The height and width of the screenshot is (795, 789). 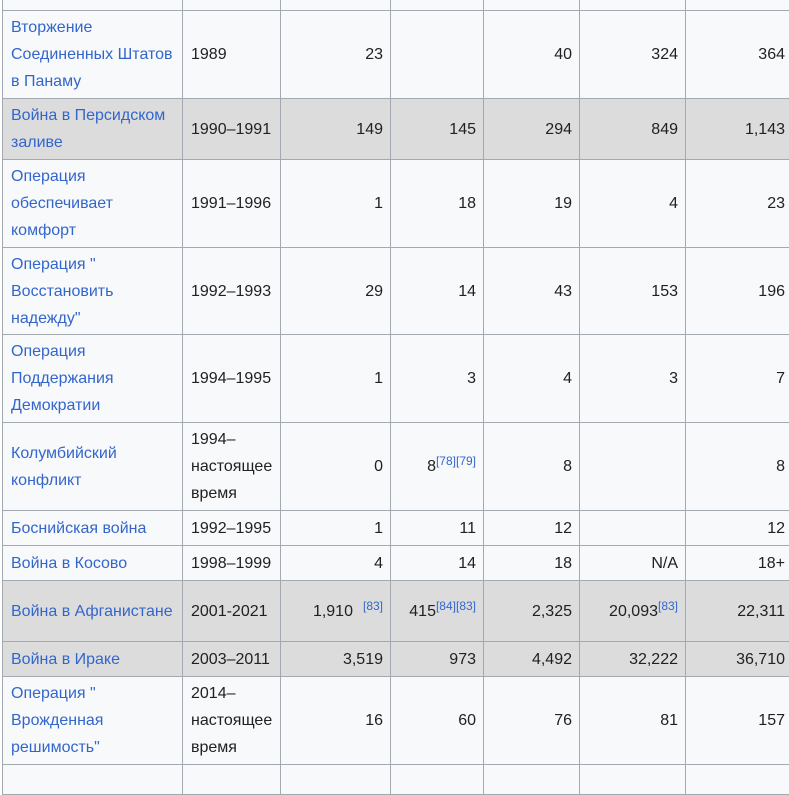 What do you see at coordinates (737, 563) in the screenshot?
I see `value-cell: 18+` at bounding box center [737, 563].